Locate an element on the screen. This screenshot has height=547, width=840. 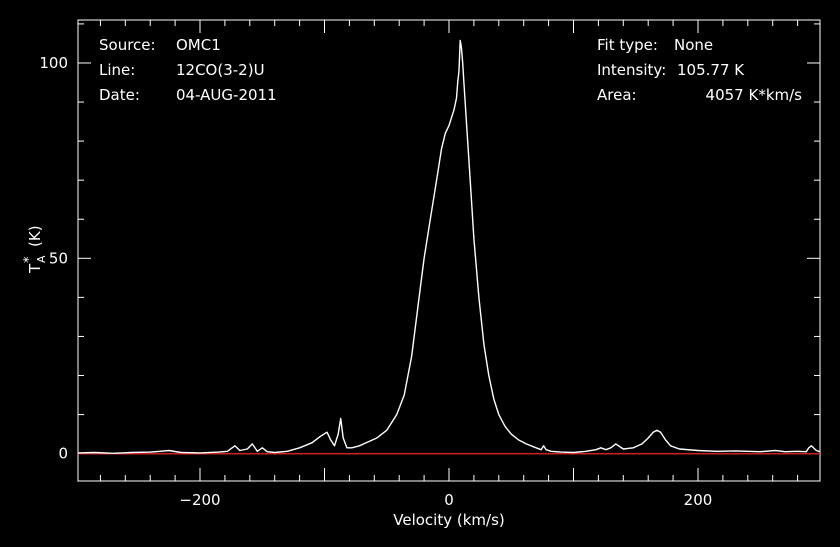
y-axis-label-superscript: * is located at coordinates (29, 259).